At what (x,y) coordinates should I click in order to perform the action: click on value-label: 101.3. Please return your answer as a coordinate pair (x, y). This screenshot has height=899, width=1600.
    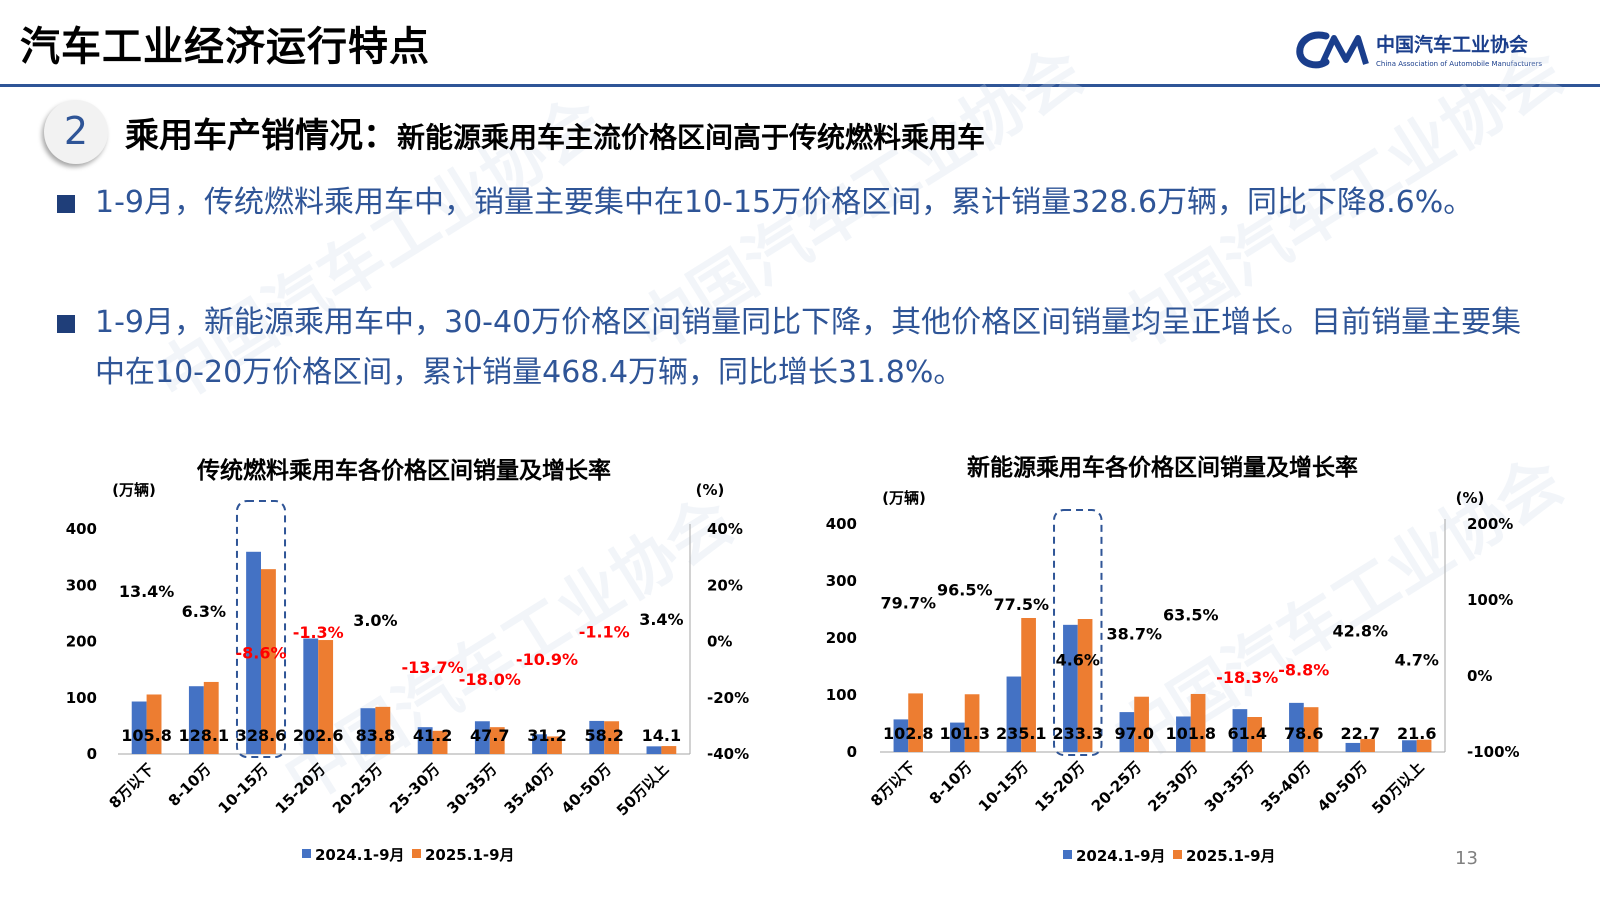
    Looking at the image, I should click on (964, 733).